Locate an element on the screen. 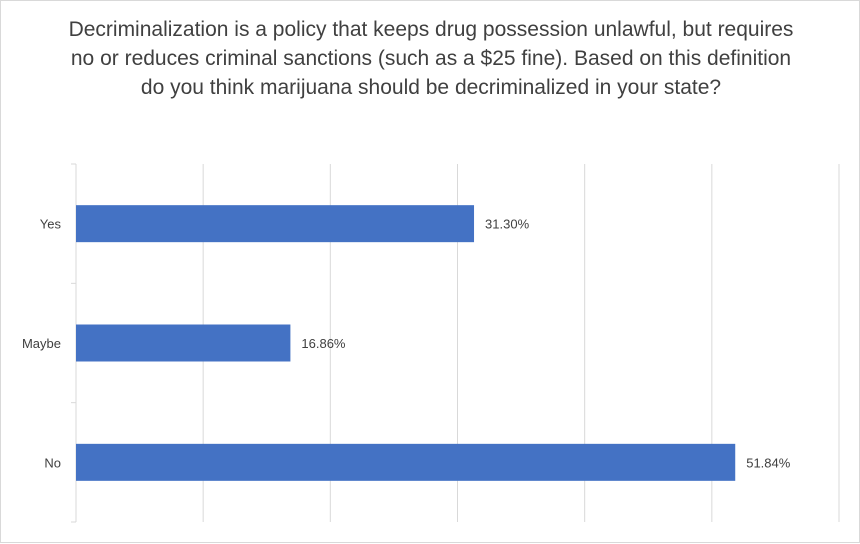 This screenshot has width=860, height=544. bar-maybe is located at coordinates (183, 343).